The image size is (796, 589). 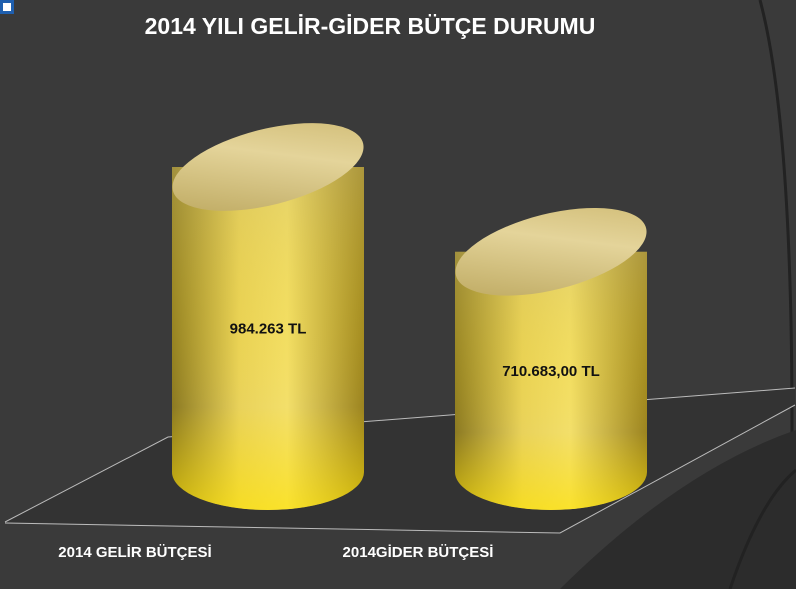 I want to click on value-label: 710.683,00 TL, so click(x=551, y=371).